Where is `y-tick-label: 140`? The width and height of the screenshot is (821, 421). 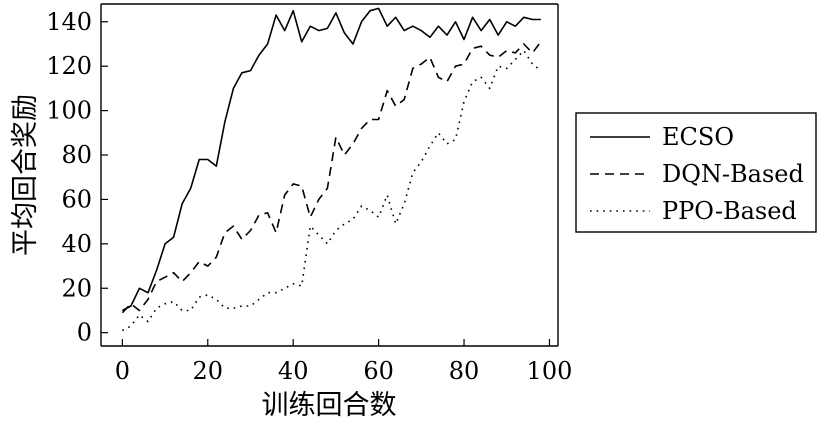 y-tick-label: 140 is located at coordinates (69, 22).